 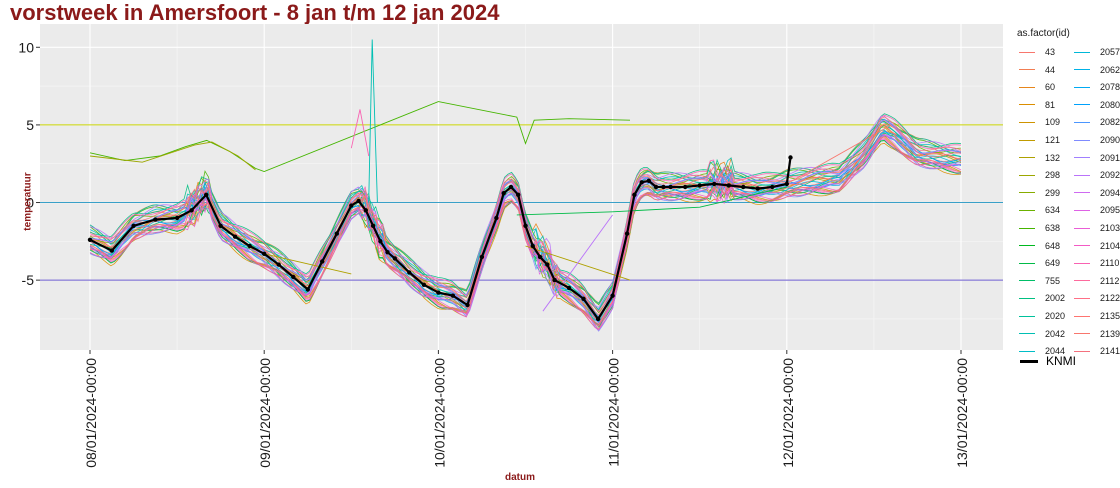 What do you see at coordinates (1053, 245) in the screenshot?
I see `legend-label: 648` at bounding box center [1053, 245].